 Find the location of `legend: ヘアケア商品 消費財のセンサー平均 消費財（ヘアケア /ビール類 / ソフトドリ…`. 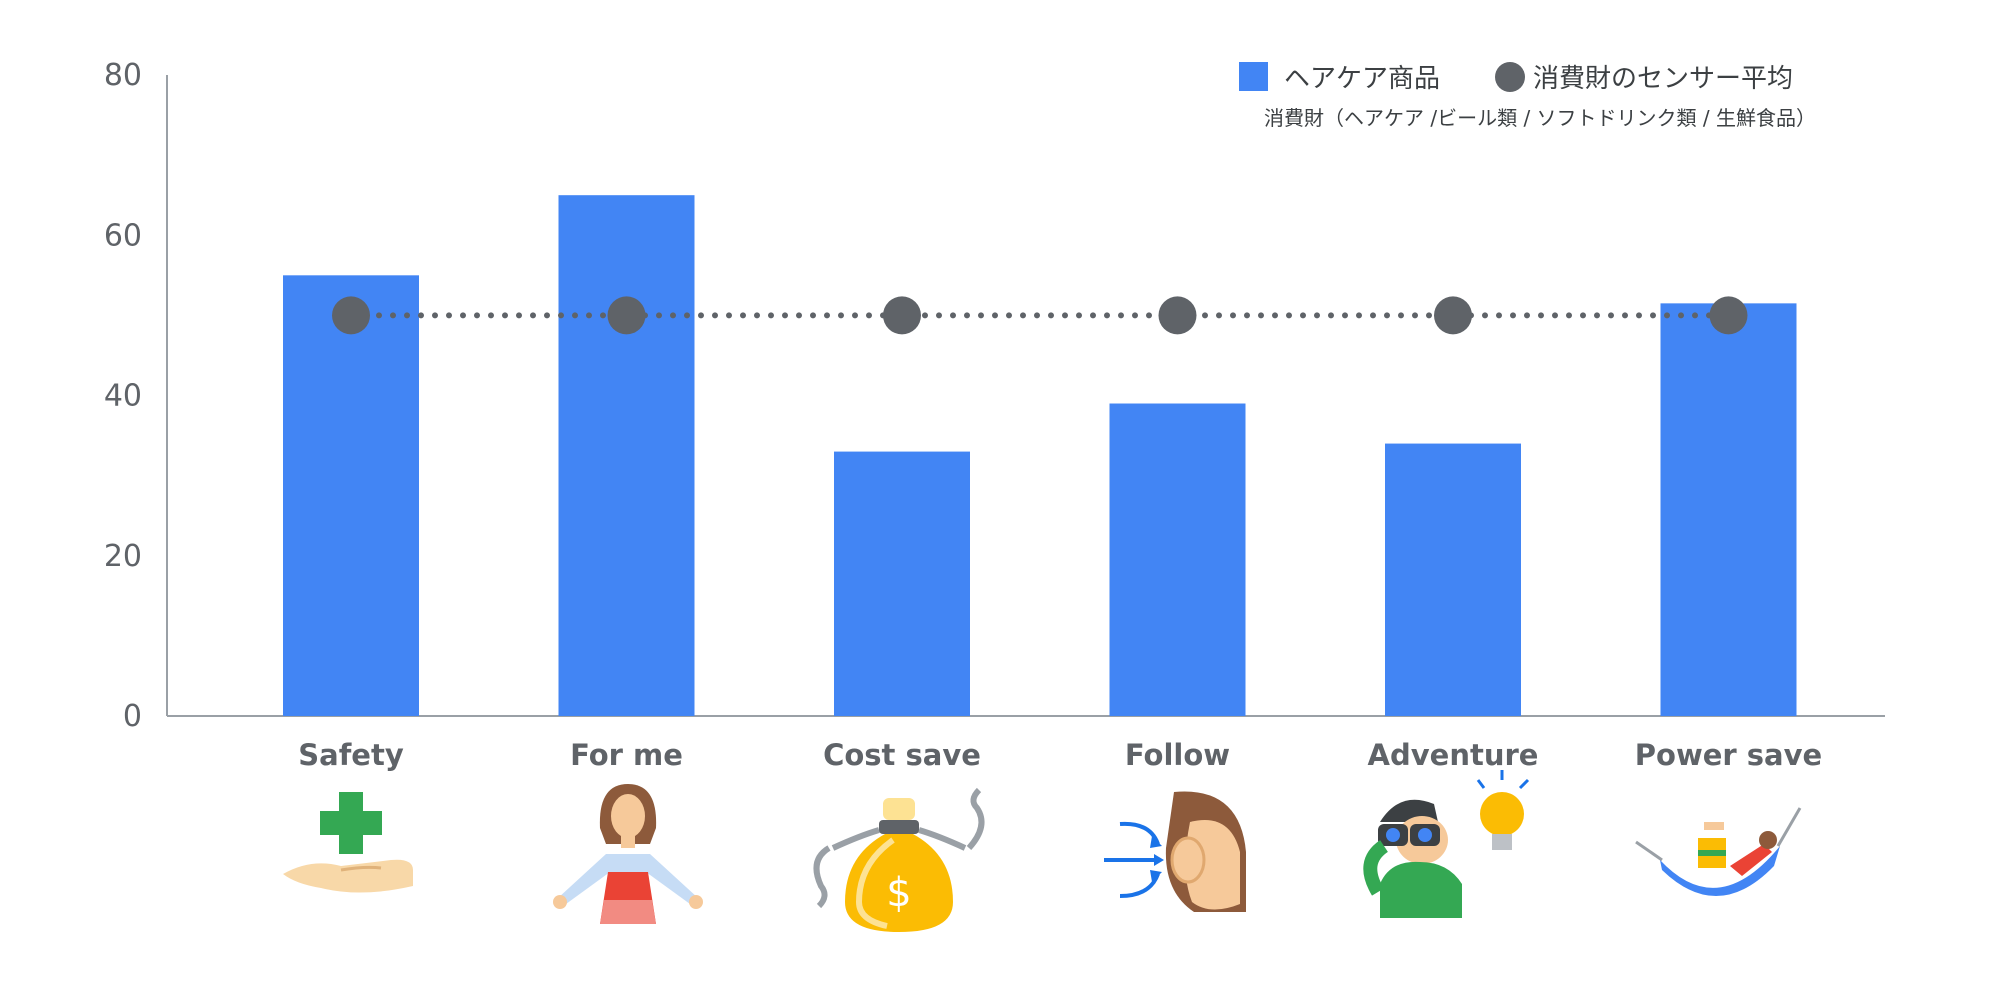

legend: ヘアケア商品 消費財のセンサー平均 消費財（ヘアケア /ビール類 / ソフトドリ… is located at coordinates (1527, 96).